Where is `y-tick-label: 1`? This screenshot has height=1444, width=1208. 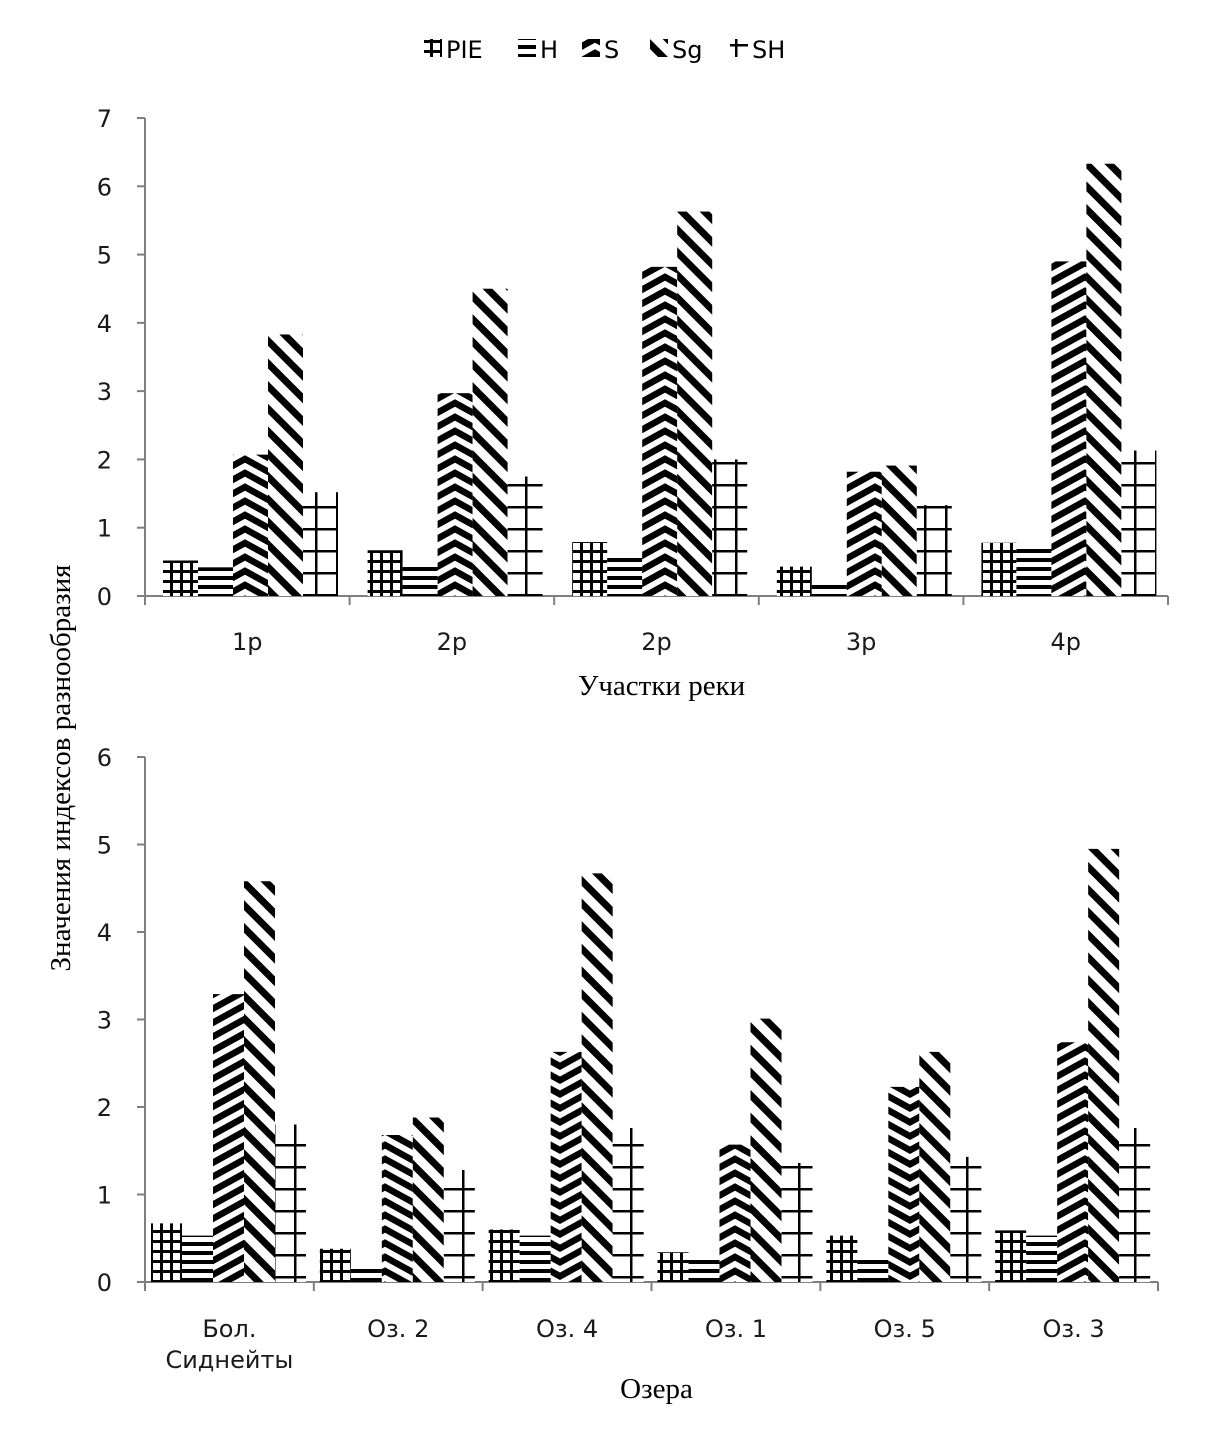
y-tick-label: 1 is located at coordinates (104, 529).